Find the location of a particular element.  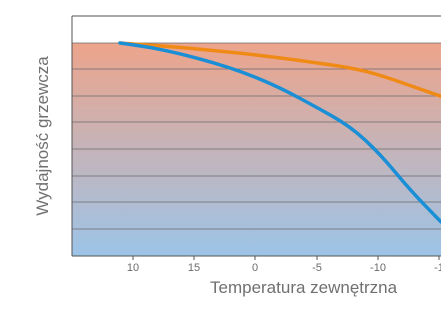

y-axis-title: Wydajność grzewcza is located at coordinates (42, 136).